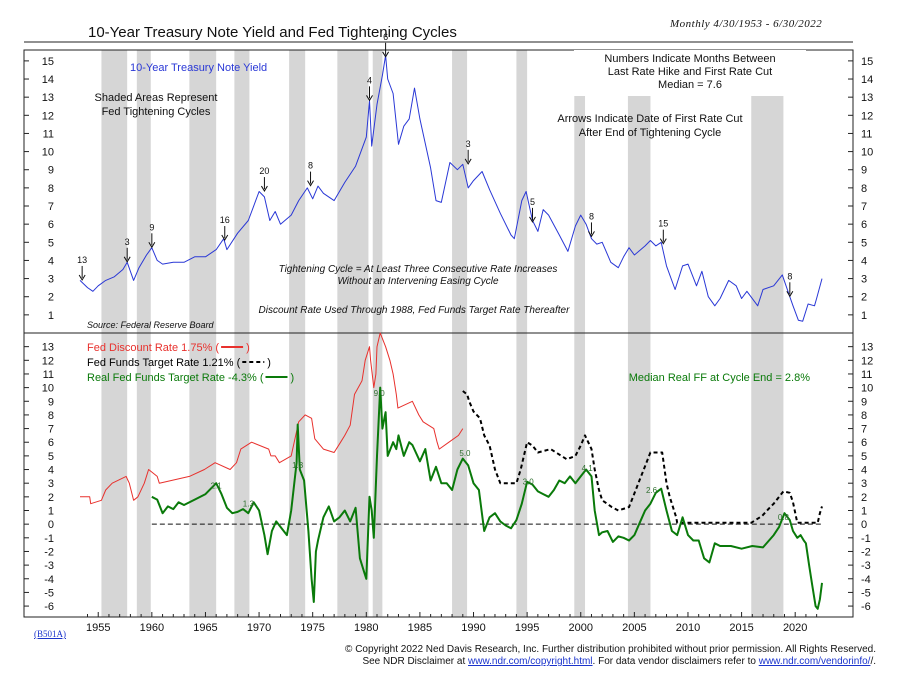  What do you see at coordinates (51, 471) in the screenshot?
I see `bottom-y-label-left: 4` at bounding box center [51, 471].